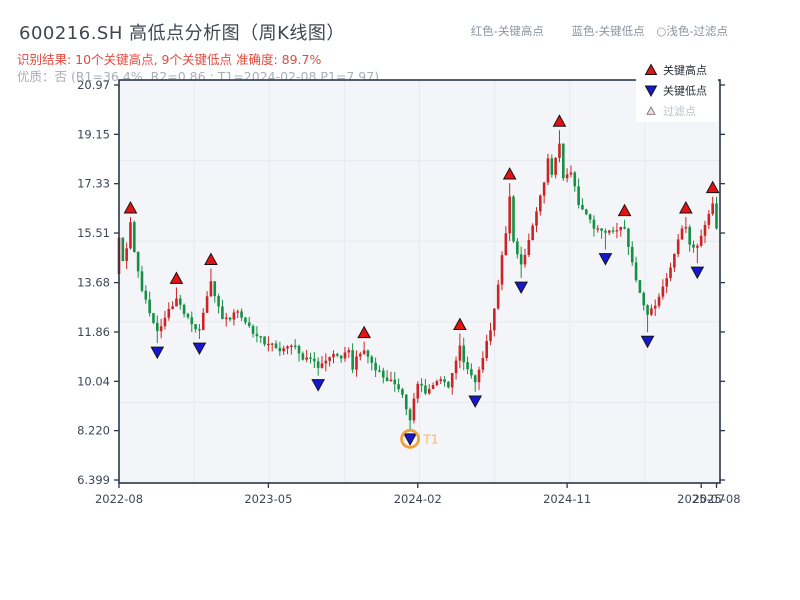 The width and height of the screenshot is (800, 600). Describe the element at coordinates (93, 184) in the screenshot. I see `svg-text: 17.33` at that location.